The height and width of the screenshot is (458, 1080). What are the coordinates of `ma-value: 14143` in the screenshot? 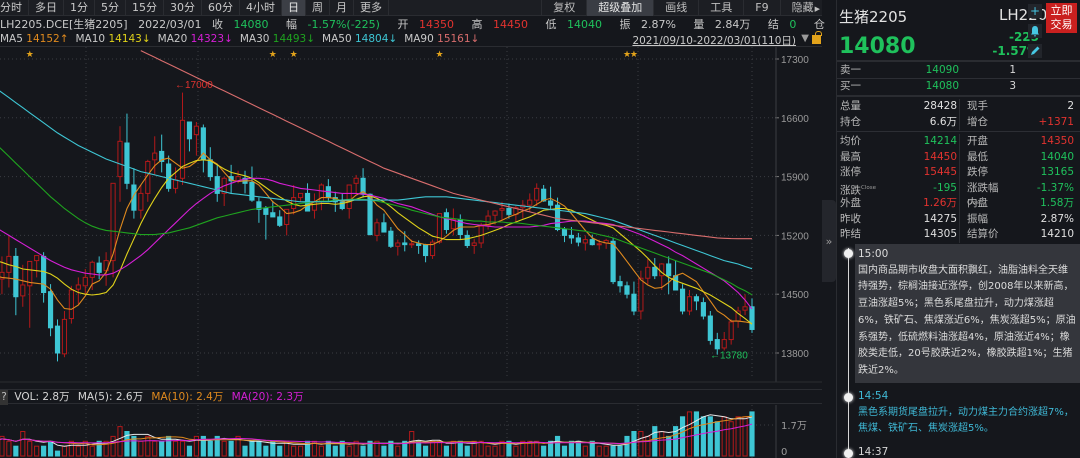 It's located at (125, 39).